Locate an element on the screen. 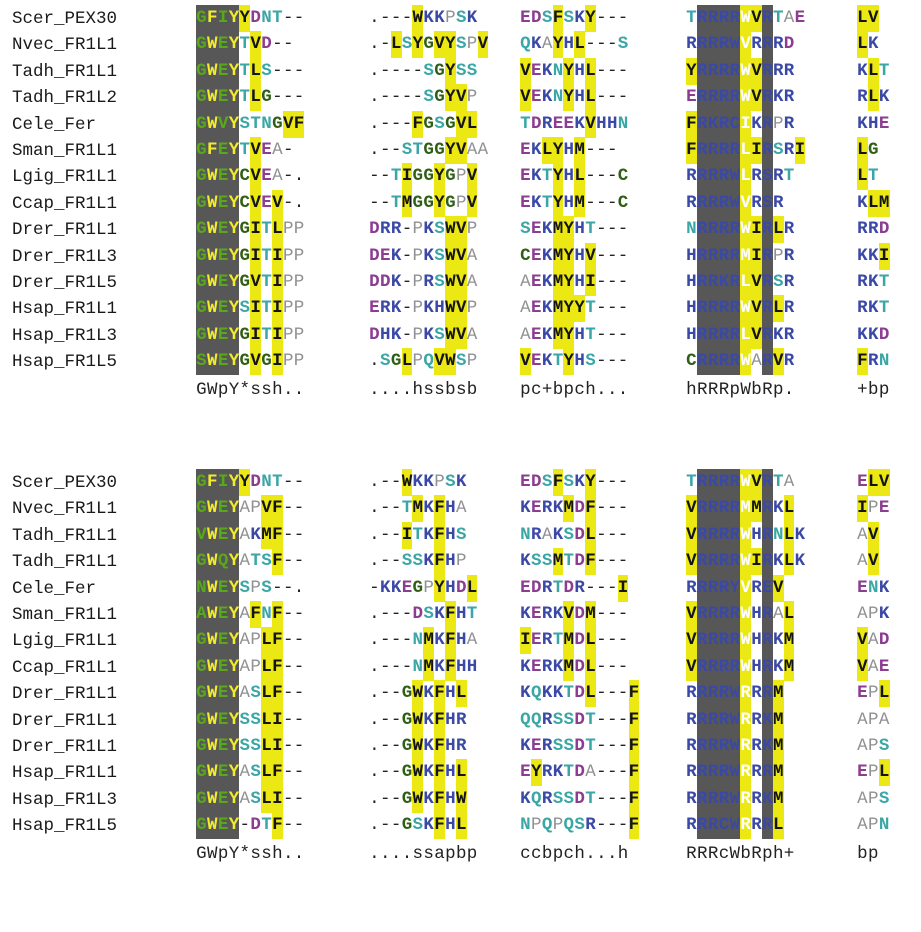 The height and width of the screenshot is (932, 921). sequence-name: Hsap_FR1L3 is located at coordinates (65, 335).